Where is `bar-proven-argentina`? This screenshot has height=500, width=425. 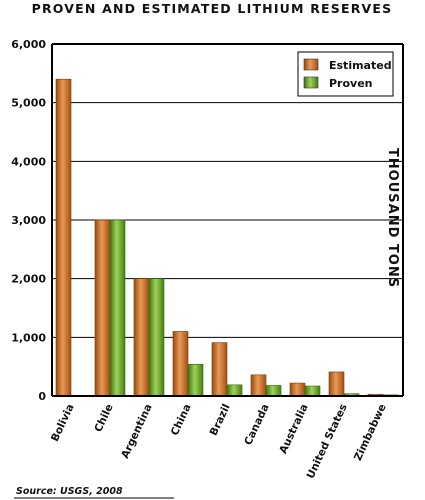 bar-proven-argentina is located at coordinates (156, 337).